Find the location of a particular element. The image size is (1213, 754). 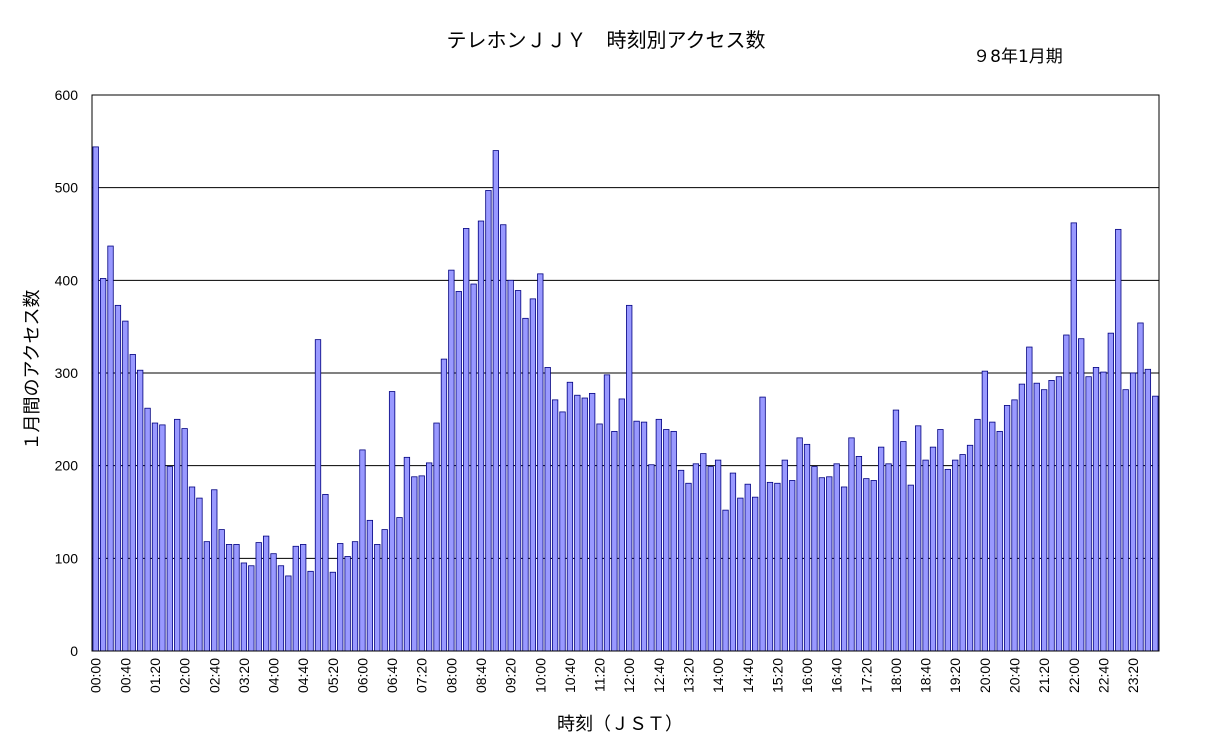

x-tick-label: 17:20 is located at coordinates (866, 675).